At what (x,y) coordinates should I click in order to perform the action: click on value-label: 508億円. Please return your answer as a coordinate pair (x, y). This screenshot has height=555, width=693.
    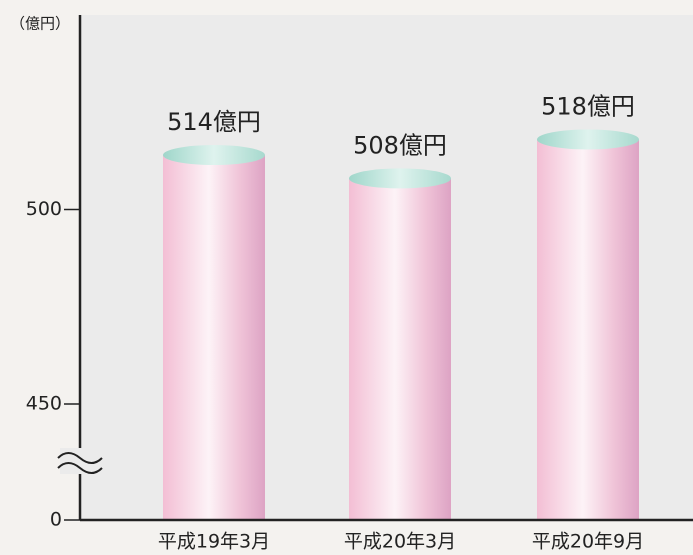
    Looking at the image, I should click on (400, 145).